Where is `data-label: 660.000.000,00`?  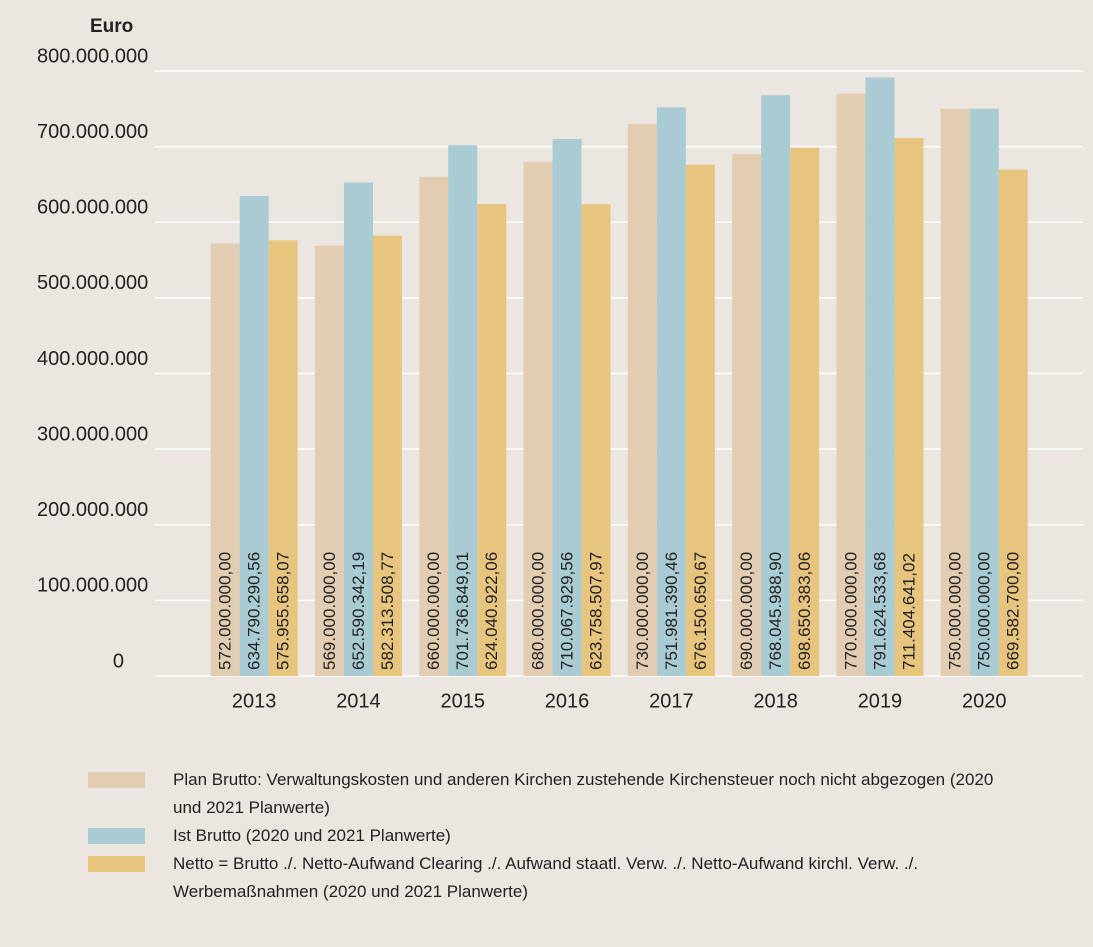
data-label: 660.000.000,00 is located at coordinates (433, 611).